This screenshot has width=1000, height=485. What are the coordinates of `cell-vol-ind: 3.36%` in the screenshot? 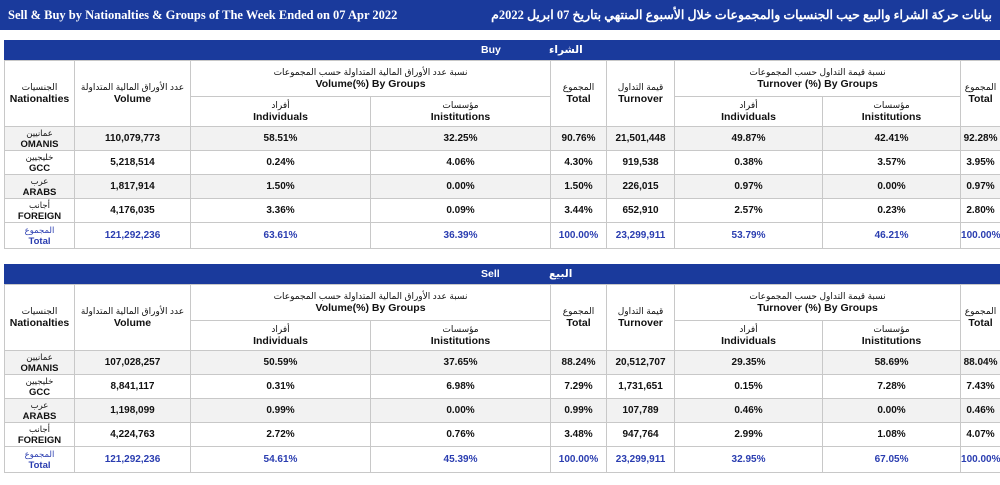 It's located at (280, 210).